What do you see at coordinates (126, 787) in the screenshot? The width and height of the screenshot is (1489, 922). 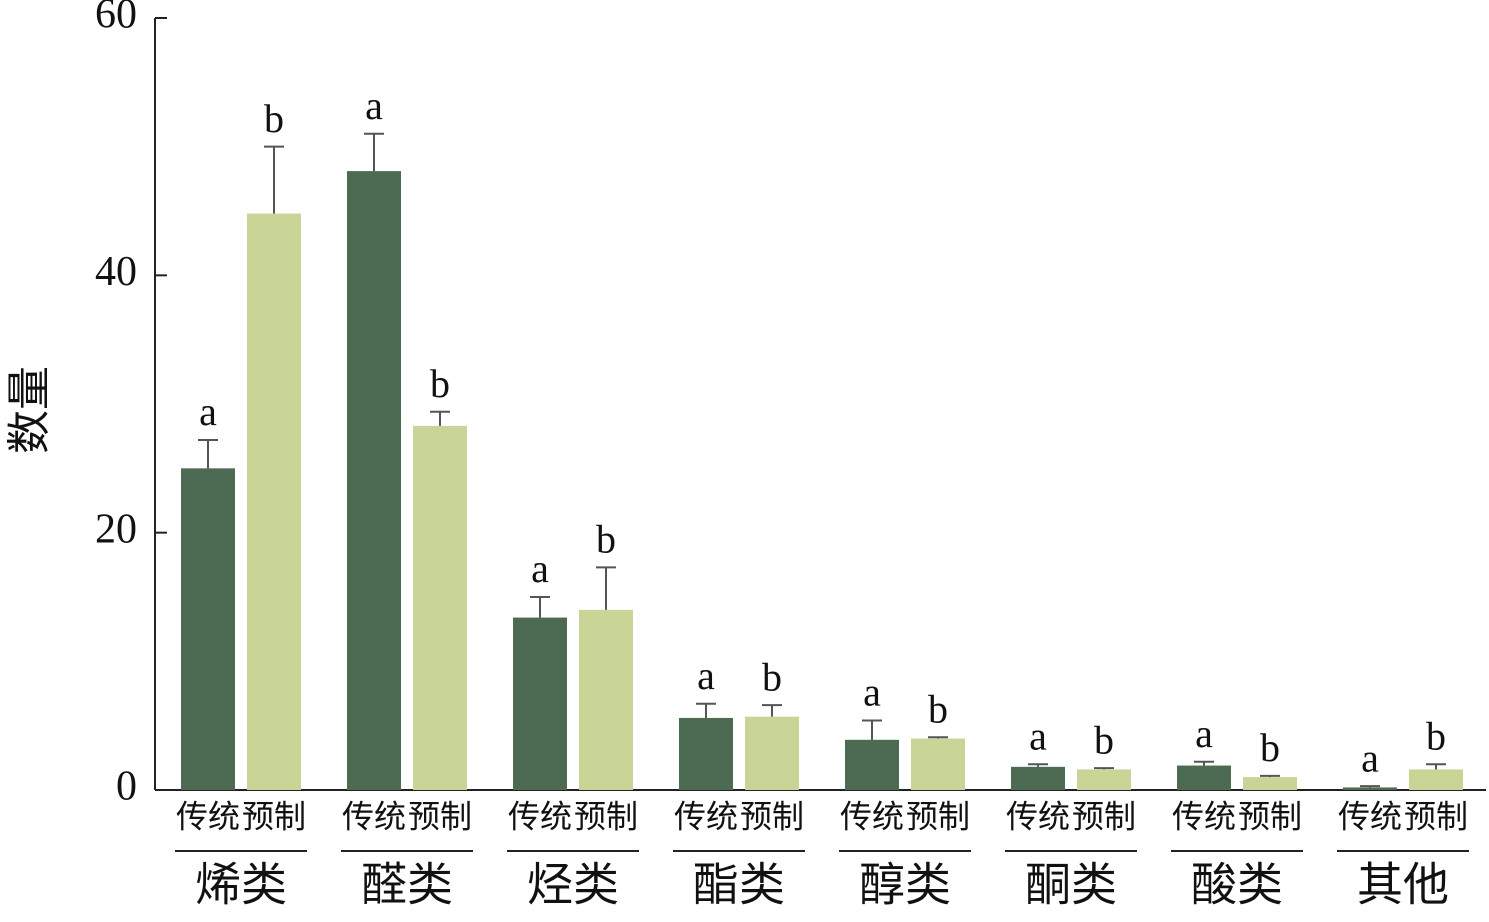 I see `y-tick-label: 0` at bounding box center [126, 787].